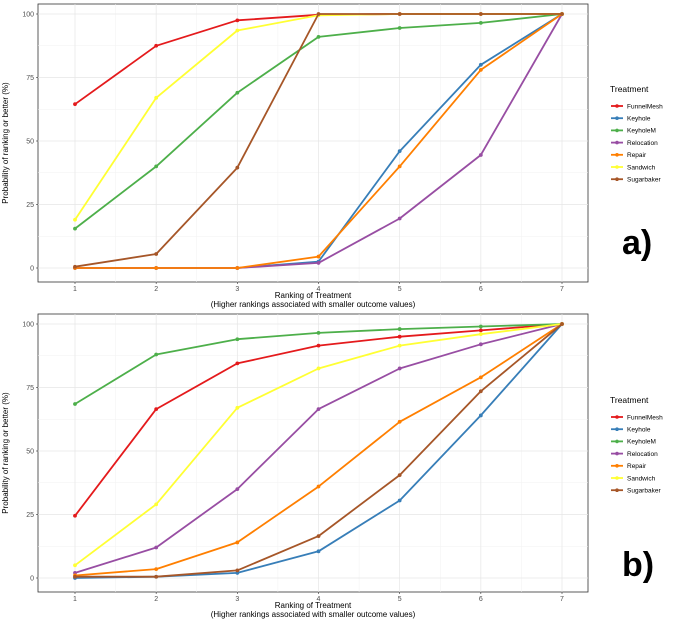  I want to click on y-tick-label: 0, so click(32, 269).